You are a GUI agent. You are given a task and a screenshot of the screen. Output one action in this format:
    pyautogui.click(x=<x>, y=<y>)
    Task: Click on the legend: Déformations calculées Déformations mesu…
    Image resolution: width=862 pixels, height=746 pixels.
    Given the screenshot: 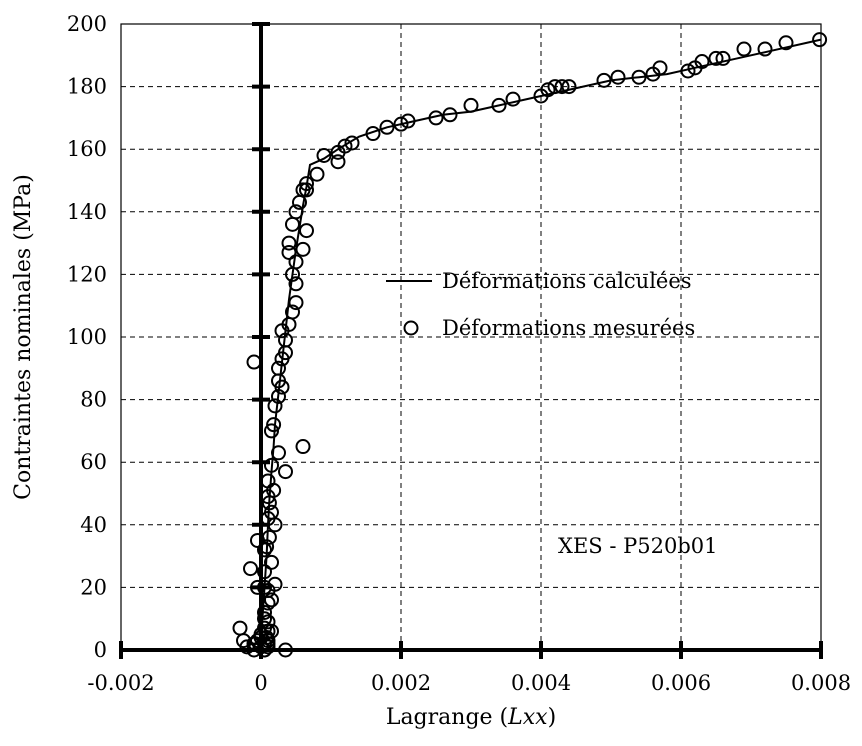 What is the action you would take?
    pyautogui.click(x=540, y=304)
    